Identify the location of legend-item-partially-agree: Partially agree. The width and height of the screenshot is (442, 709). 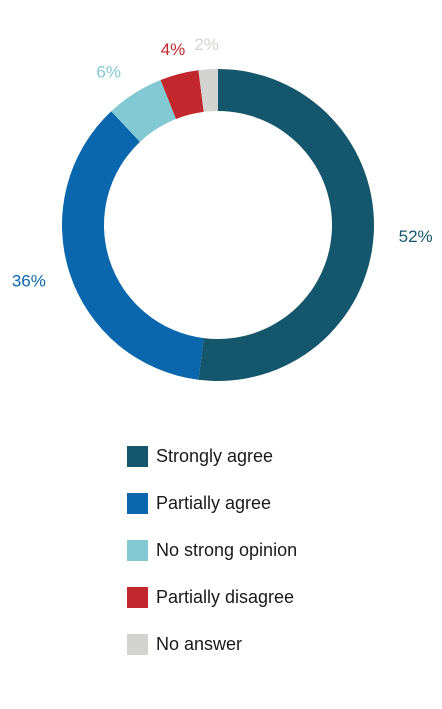
(212, 503).